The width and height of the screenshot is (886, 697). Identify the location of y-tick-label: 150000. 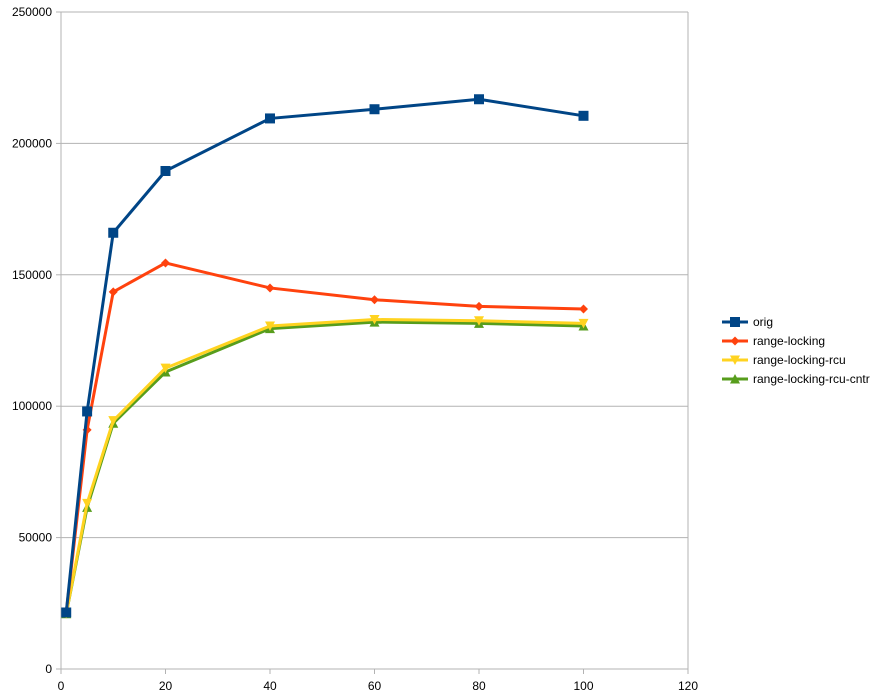
(32, 275).